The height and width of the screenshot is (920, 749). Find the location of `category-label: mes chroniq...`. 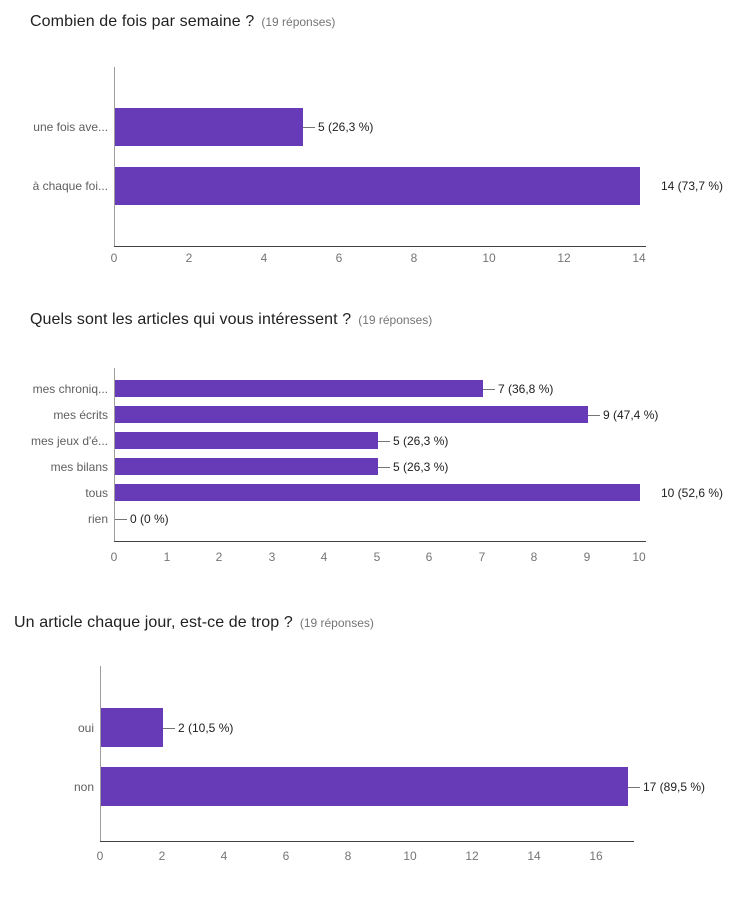

category-label: mes chroniq... is located at coordinates (70, 388).